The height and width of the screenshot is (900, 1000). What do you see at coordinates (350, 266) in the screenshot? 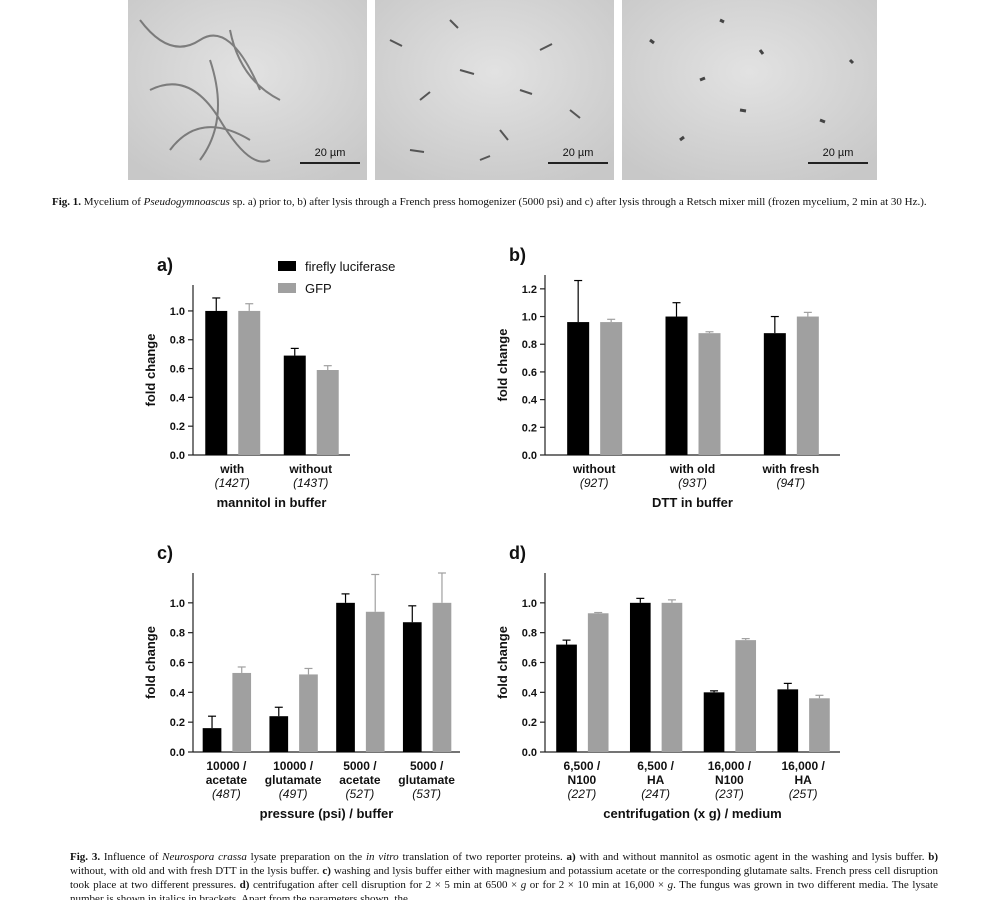
I see `legend-label: firefly luciferase` at bounding box center [350, 266].